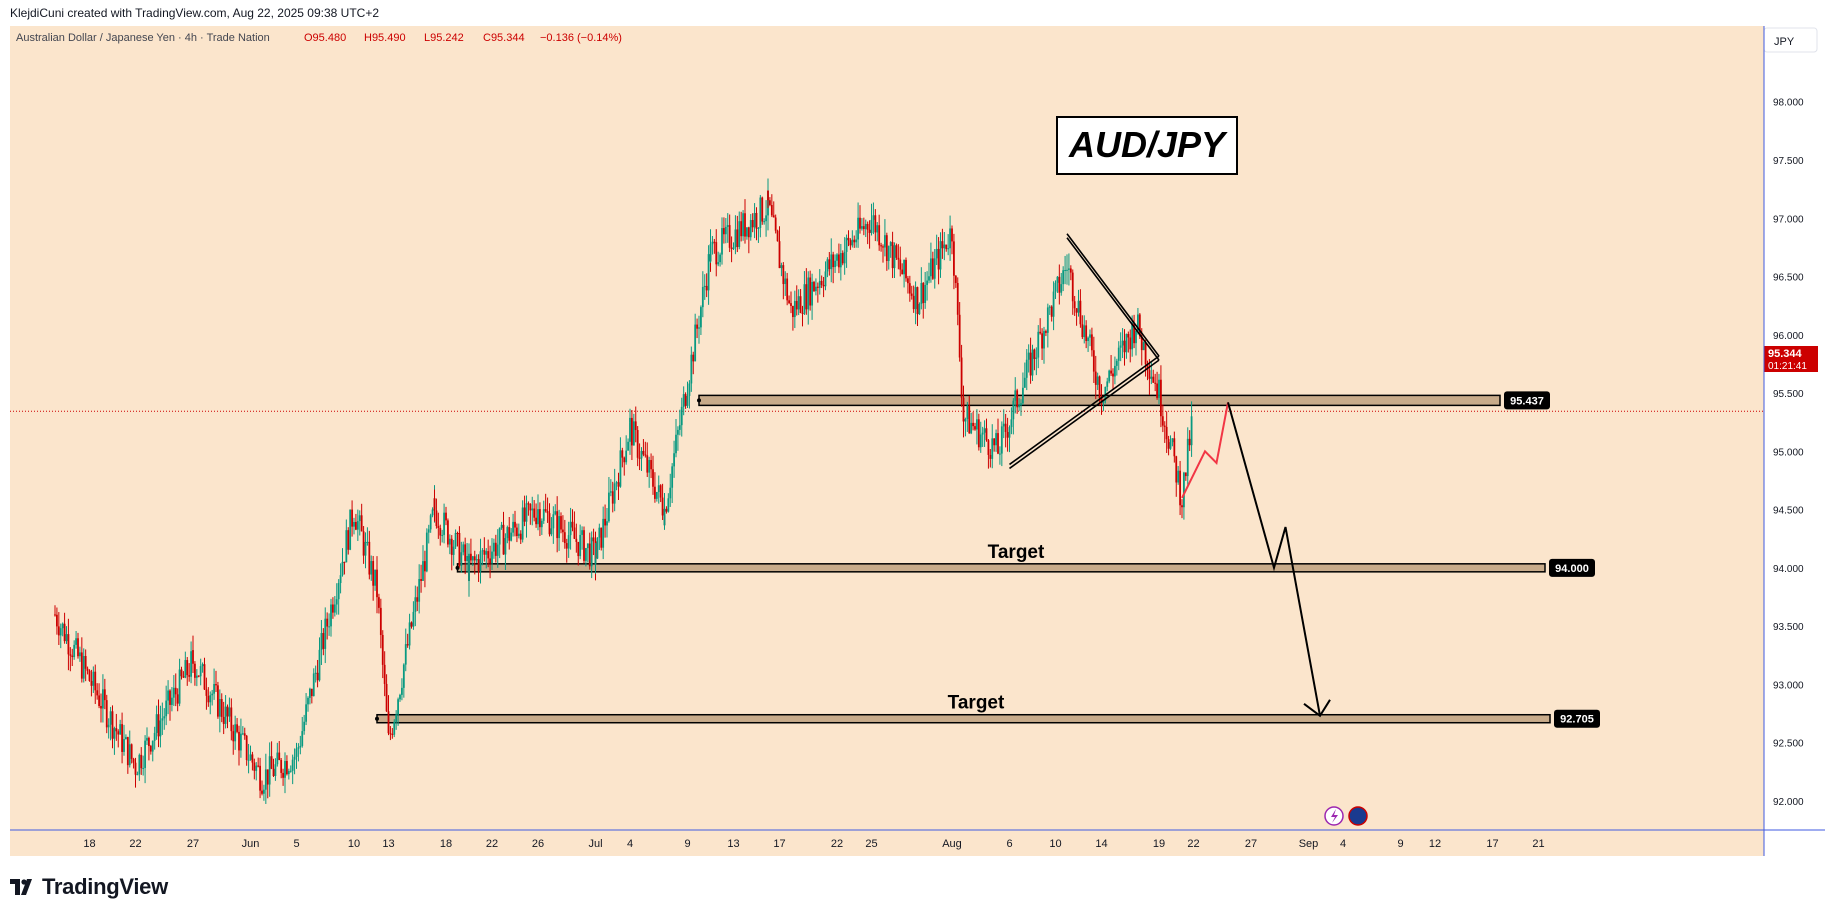 Image resolution: width=1835 pixels, height=917 pixels. Describe the element at coordinates (1790, 40) in the screenshot. I see `currency-button: JPY` at that location.